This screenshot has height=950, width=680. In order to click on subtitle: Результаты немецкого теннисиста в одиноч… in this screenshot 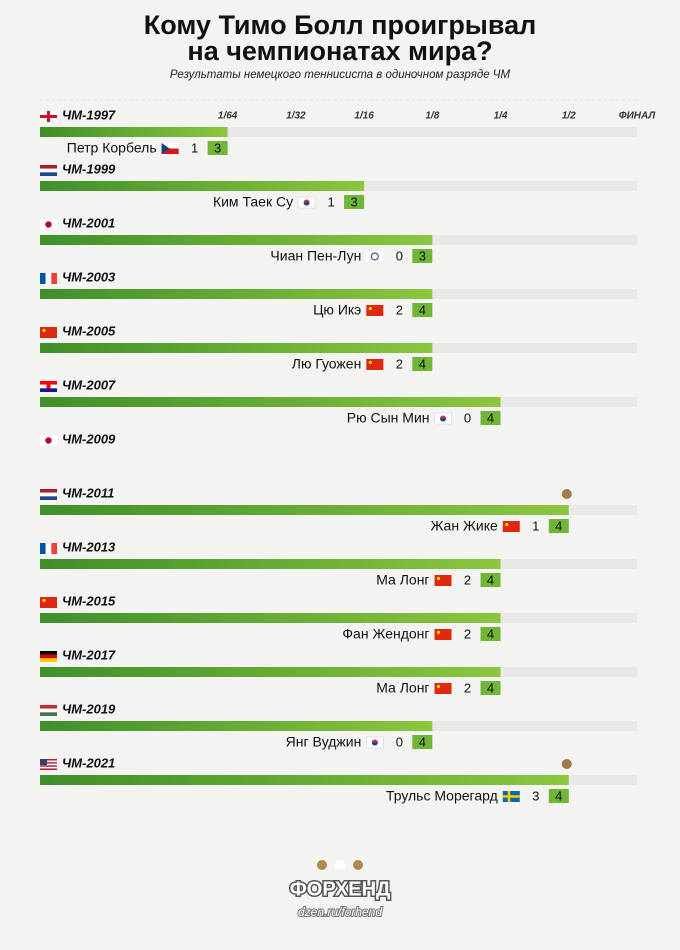, I will do `click(340, 75)`.